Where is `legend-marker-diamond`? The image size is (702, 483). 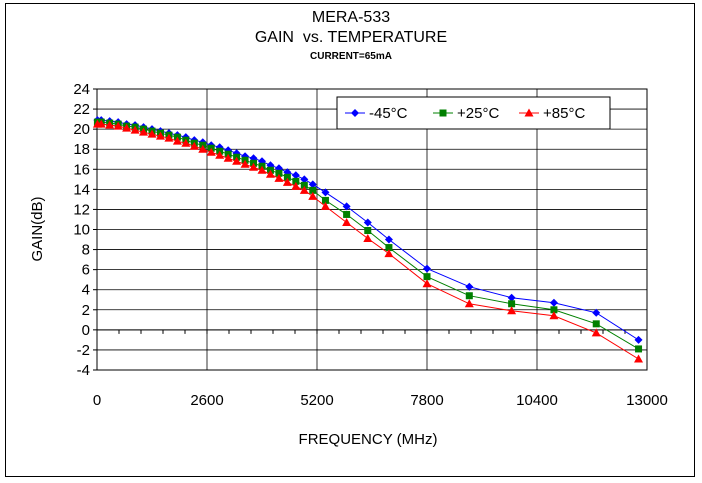
legend-marker-diamond is located at coordinates (355, 113).